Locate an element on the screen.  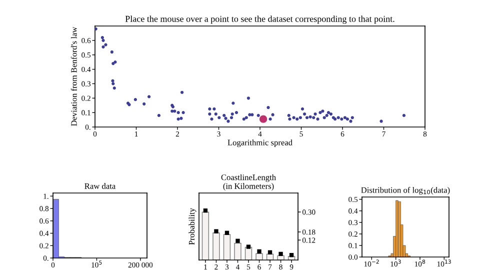
chart-title: Place the mouse over a point to see the dataset corresponding to that point. is located at coordinates (259, 20).